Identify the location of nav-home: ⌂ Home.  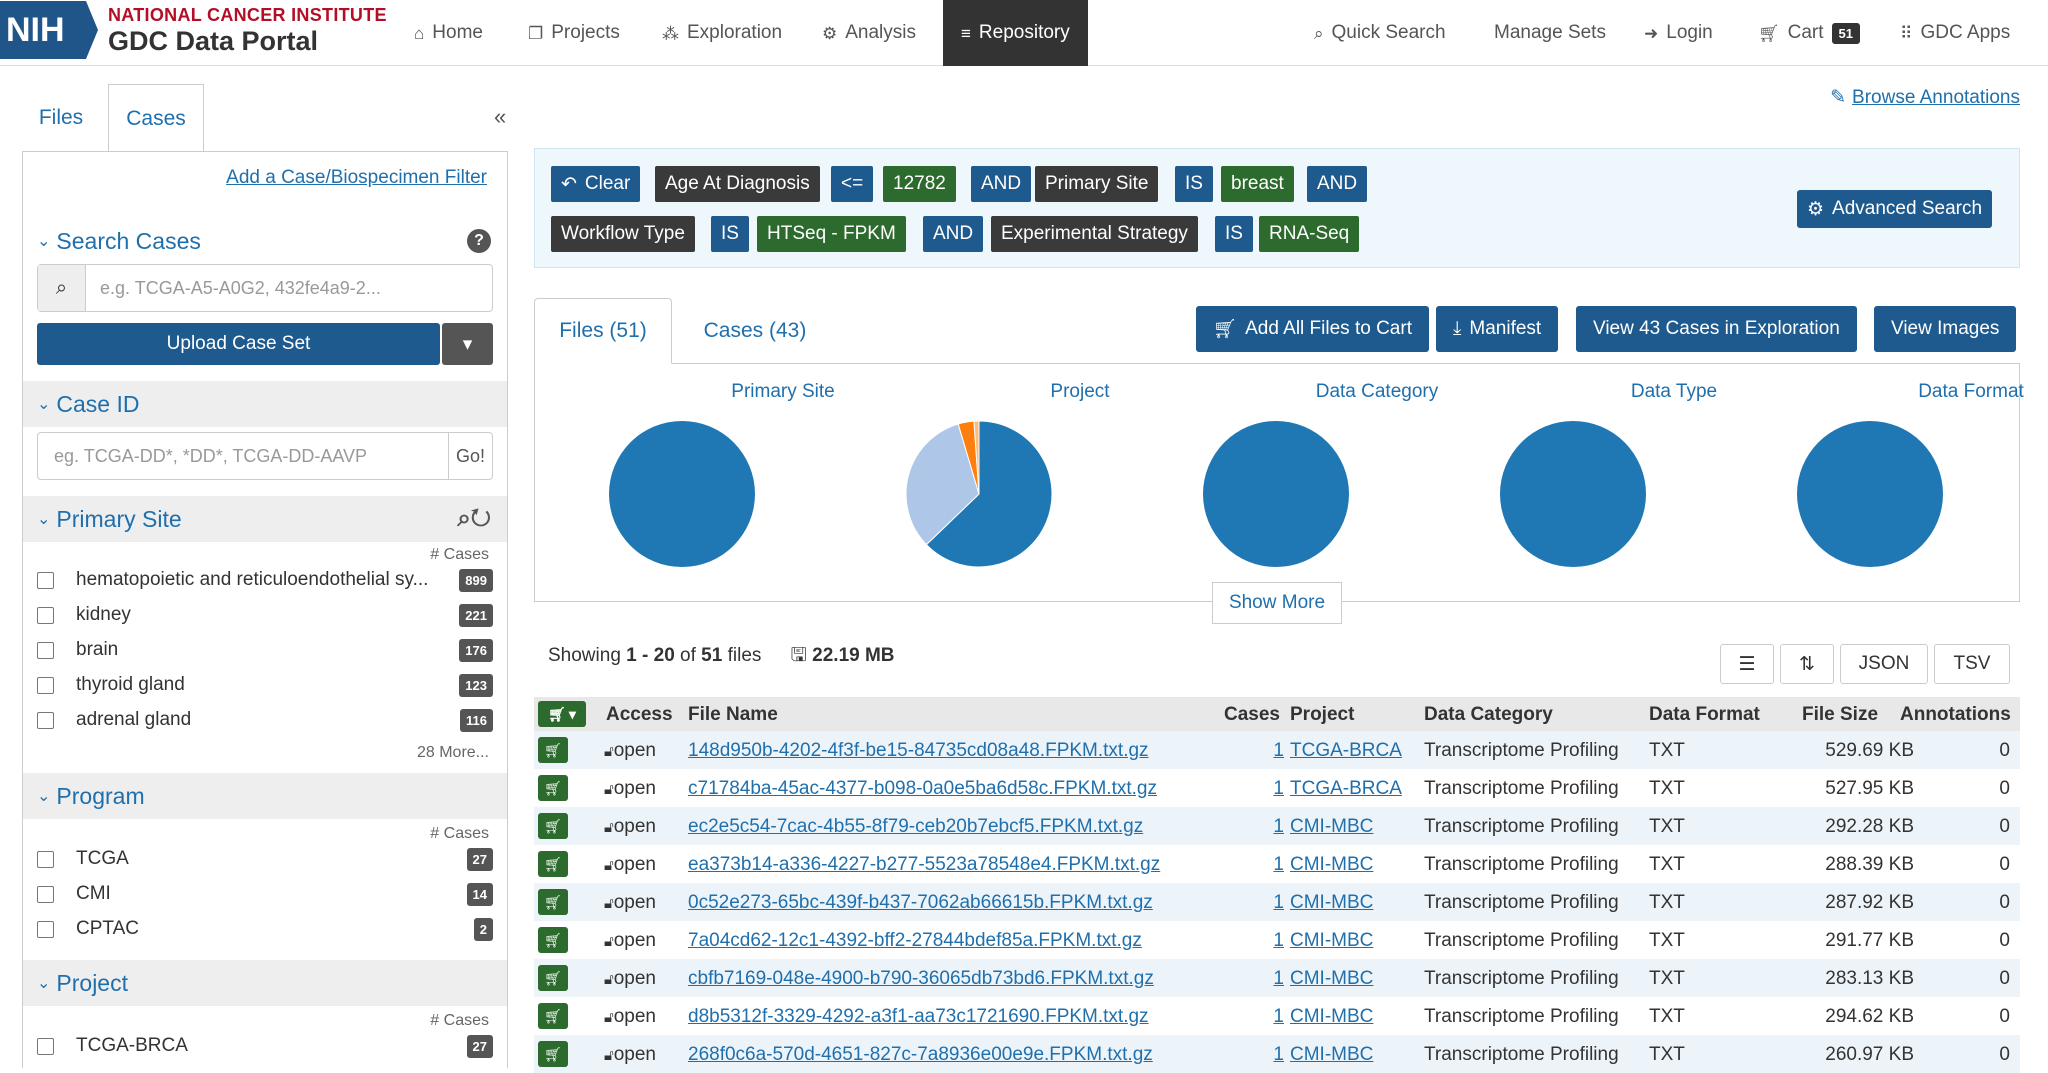
(448, 32).